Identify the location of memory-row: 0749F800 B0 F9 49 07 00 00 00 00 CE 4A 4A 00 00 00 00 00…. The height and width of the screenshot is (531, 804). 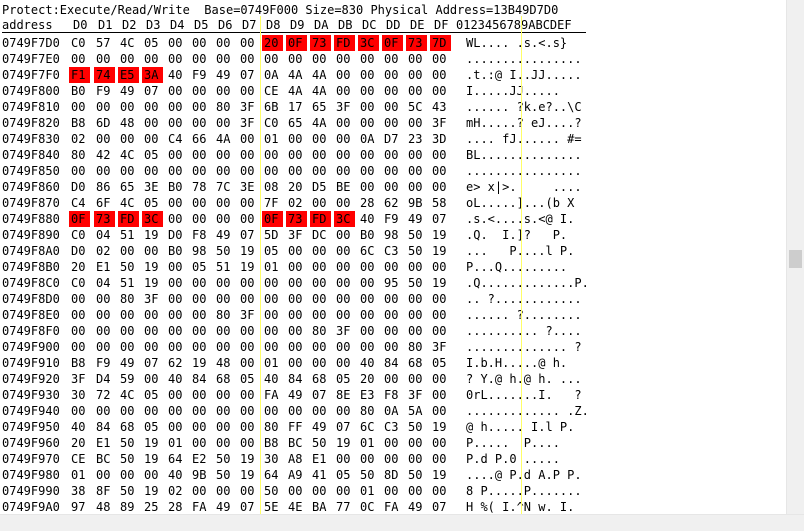
(393, 91).